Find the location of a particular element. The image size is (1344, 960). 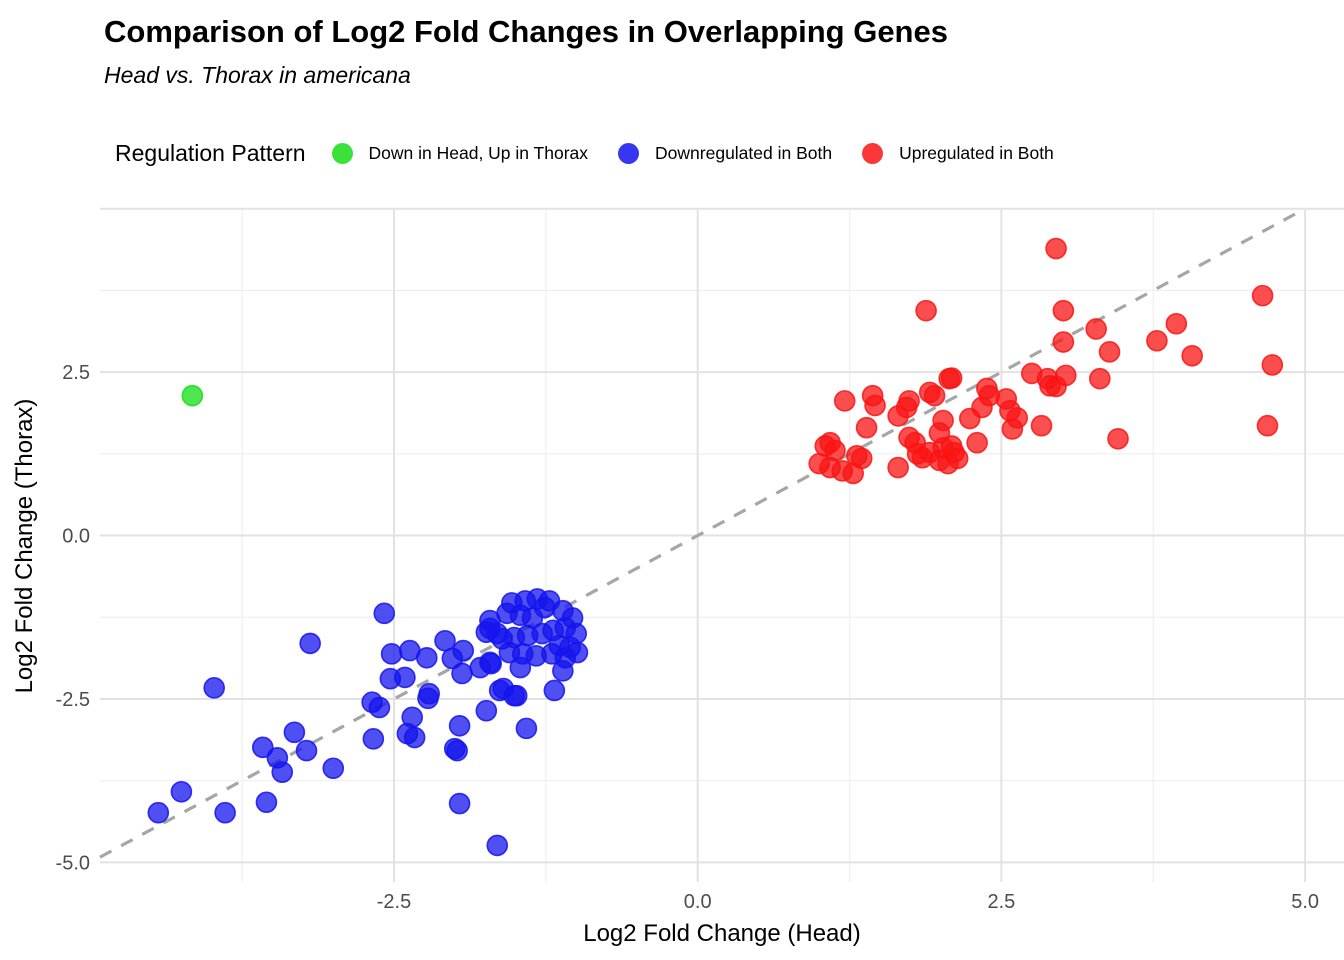

y-tick-label: 0.0 is located at coordinates (76, 537).